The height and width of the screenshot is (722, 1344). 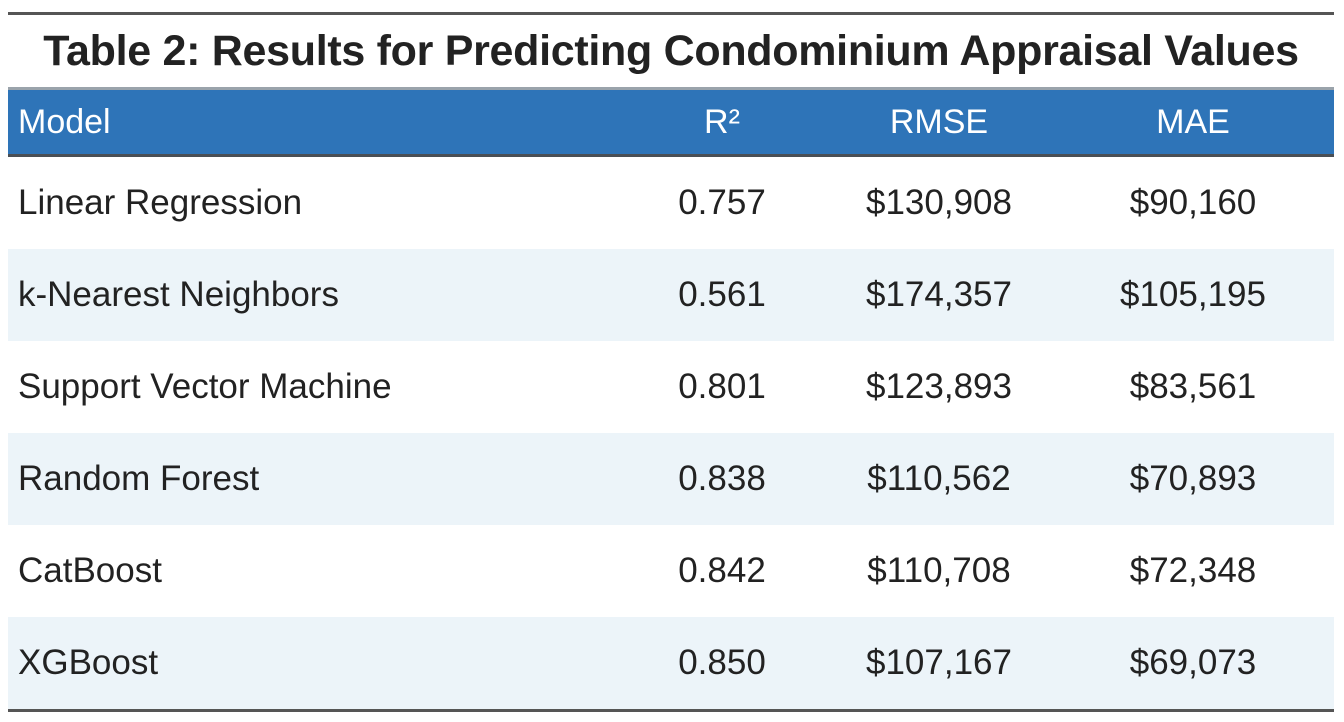 What do you see at coordinates (722, 662) in the screenshot?
I see `cell-r2: 0.850` at bounding box center [722, 662].